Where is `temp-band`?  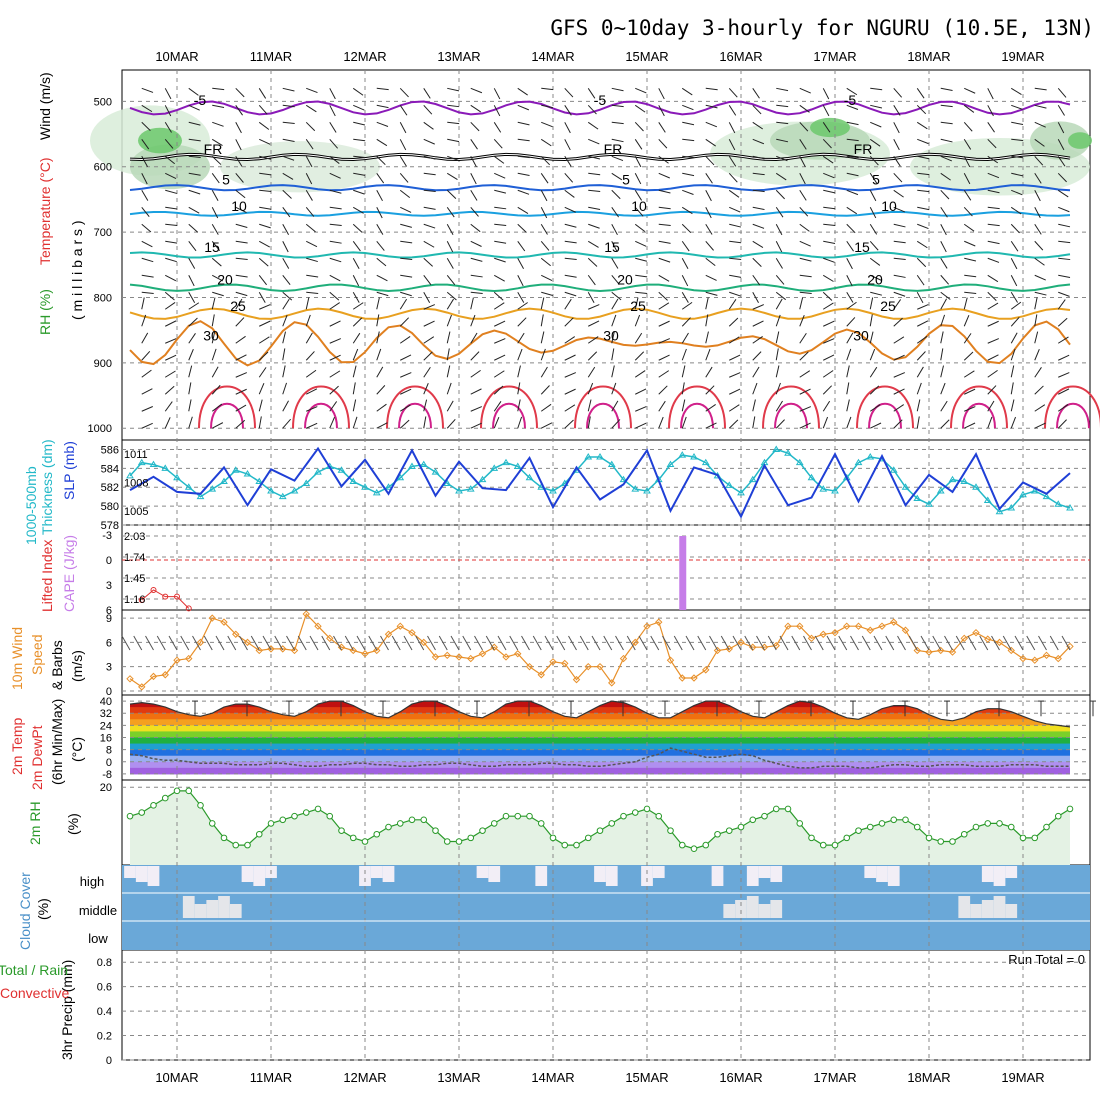 temp-band is located at coordinates (600, 722).